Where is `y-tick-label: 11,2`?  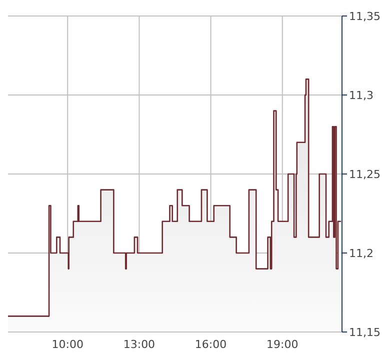 y-tick-label: 11,2 is located at coordinates (361, 253).